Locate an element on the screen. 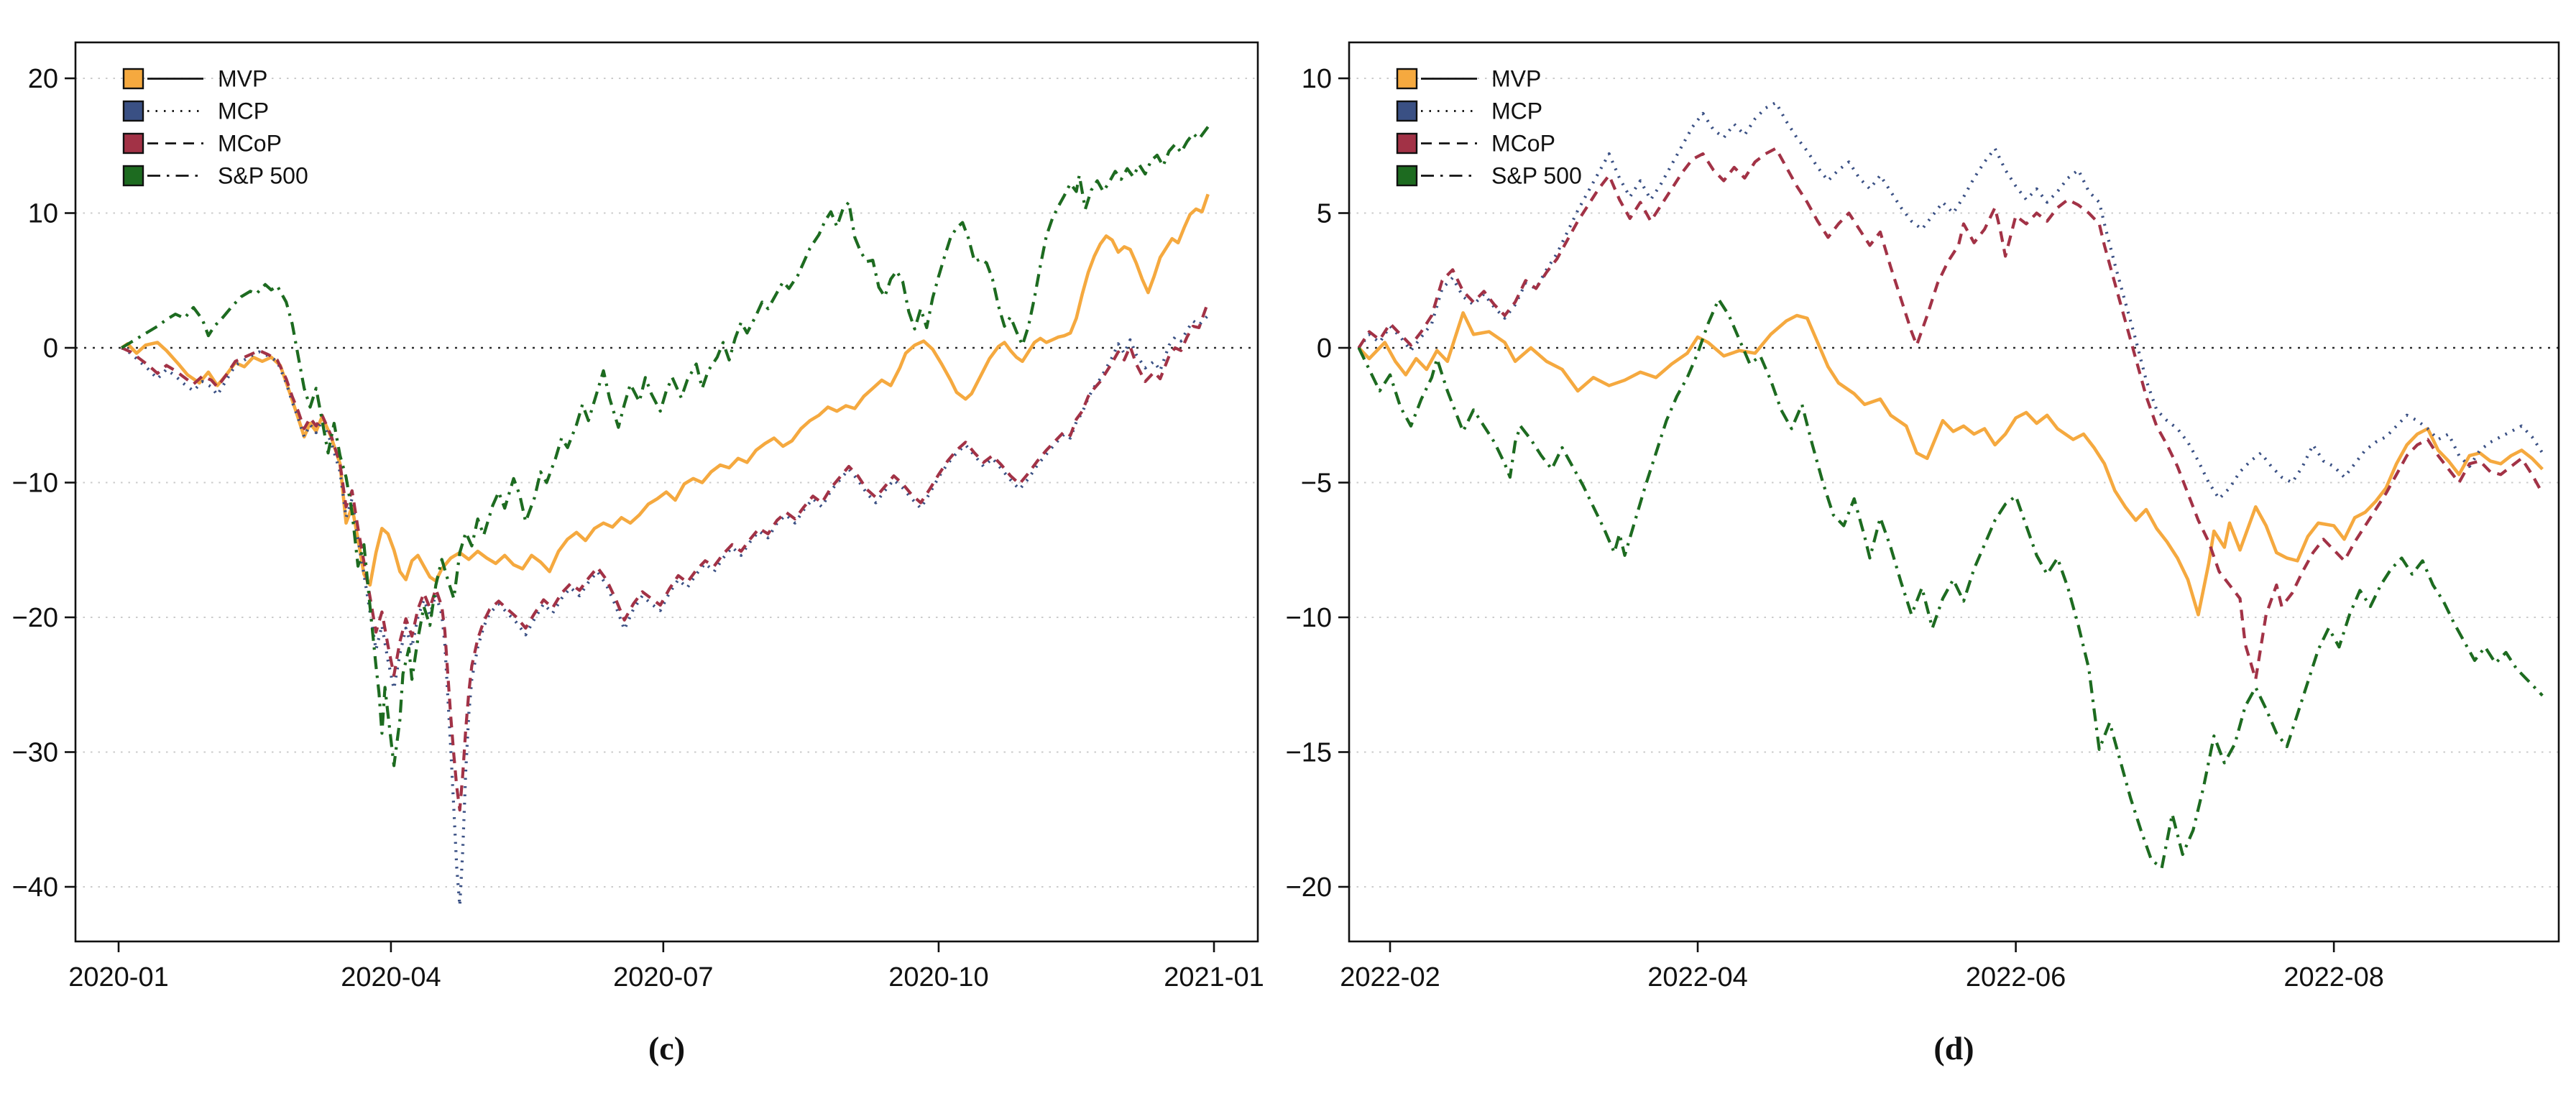  x-tick-label: 2021-01 is located at coordinates (1214, 977).